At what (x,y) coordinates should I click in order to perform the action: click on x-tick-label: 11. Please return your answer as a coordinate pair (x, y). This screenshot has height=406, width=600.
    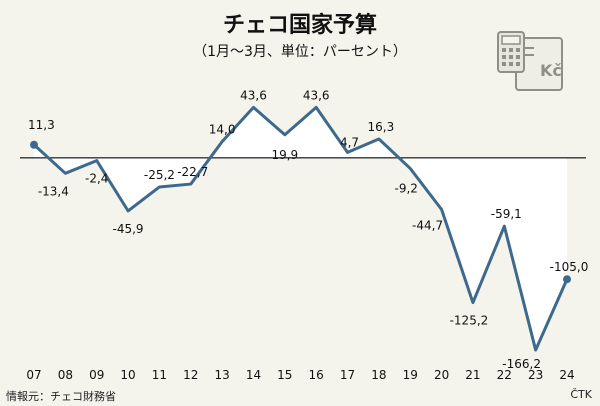
    Looking at the image, I should click on (159, 375).